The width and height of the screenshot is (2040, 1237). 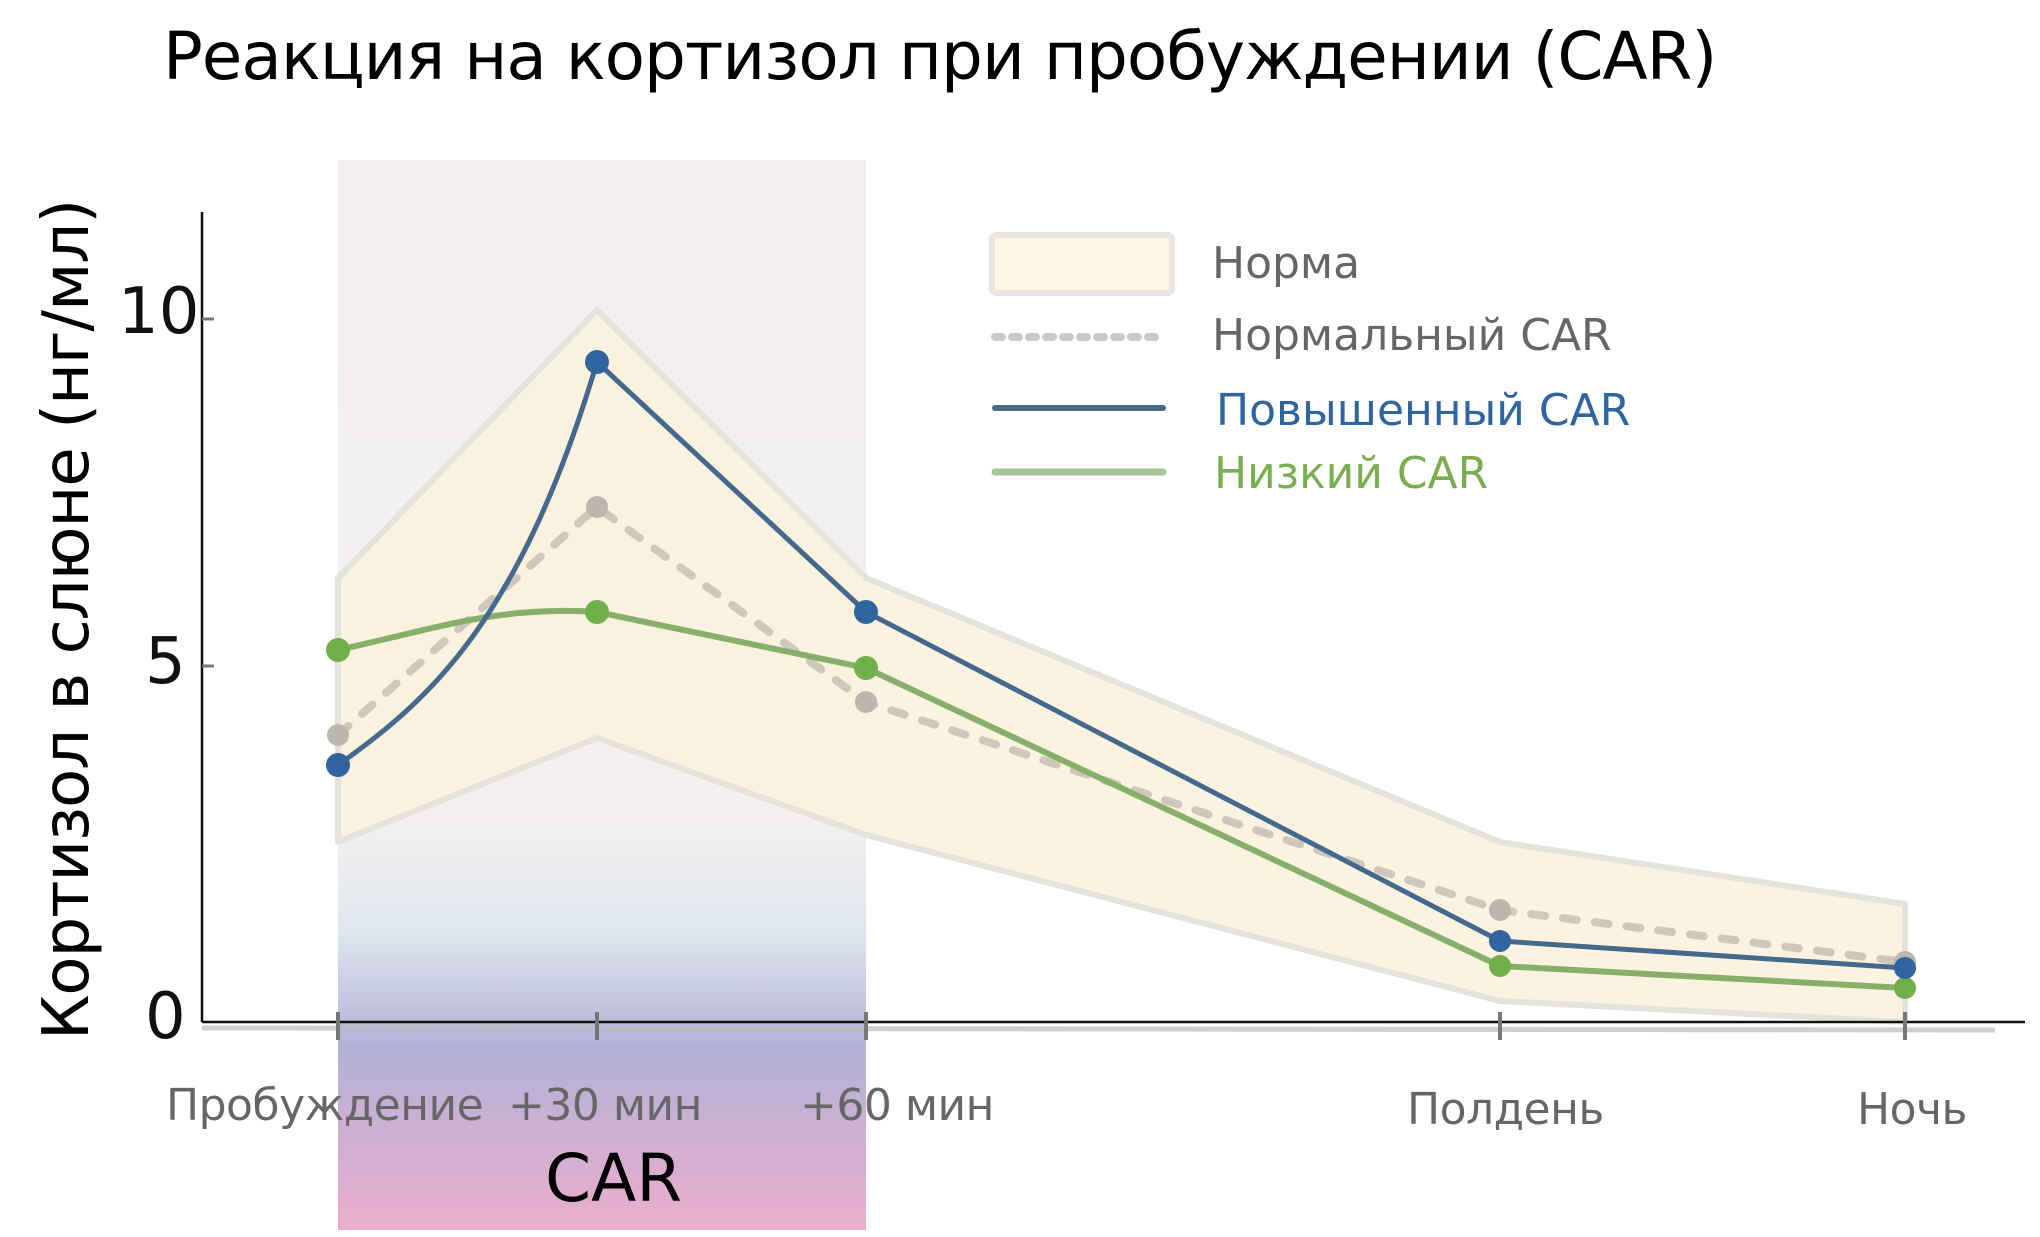 I want to click on x-tick-wakeup: Пробуждение, so click(x=325, y=1105).